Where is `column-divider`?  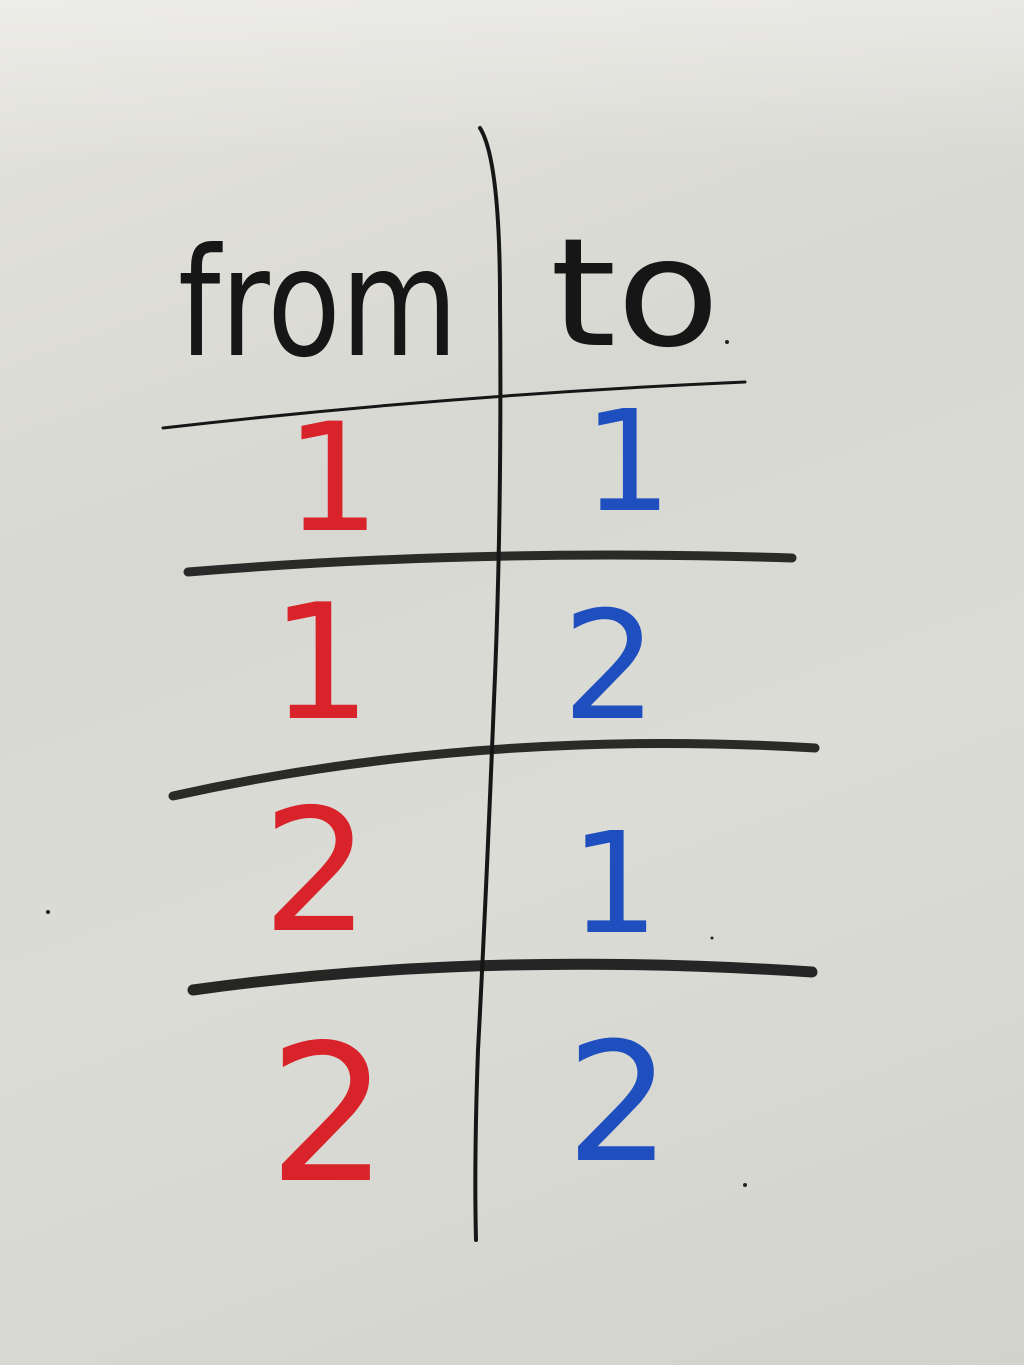 column-divider is located at coordinates (488, 684).